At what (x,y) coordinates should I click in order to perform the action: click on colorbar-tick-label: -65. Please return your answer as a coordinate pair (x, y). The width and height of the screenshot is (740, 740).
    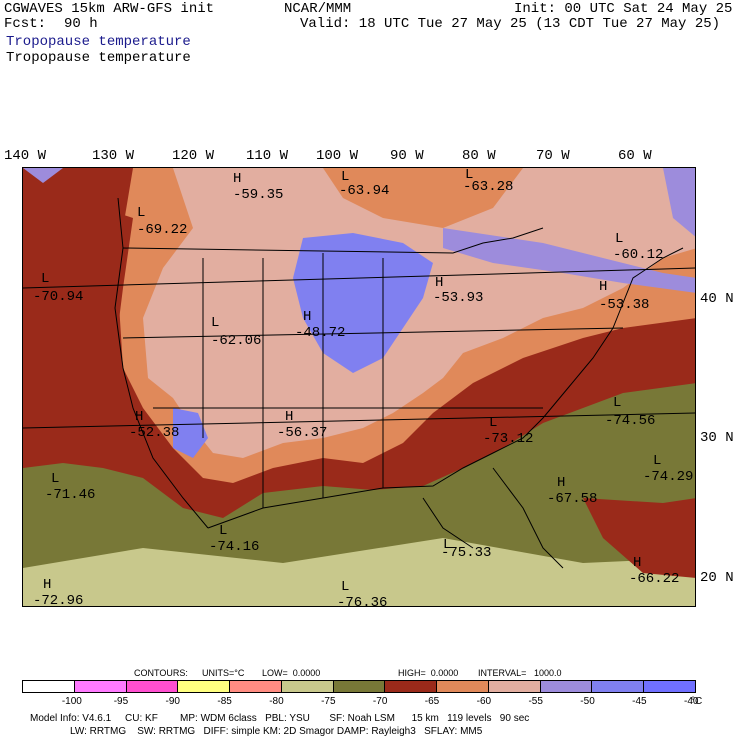
    Looking at the image, I should click on (432, 701).